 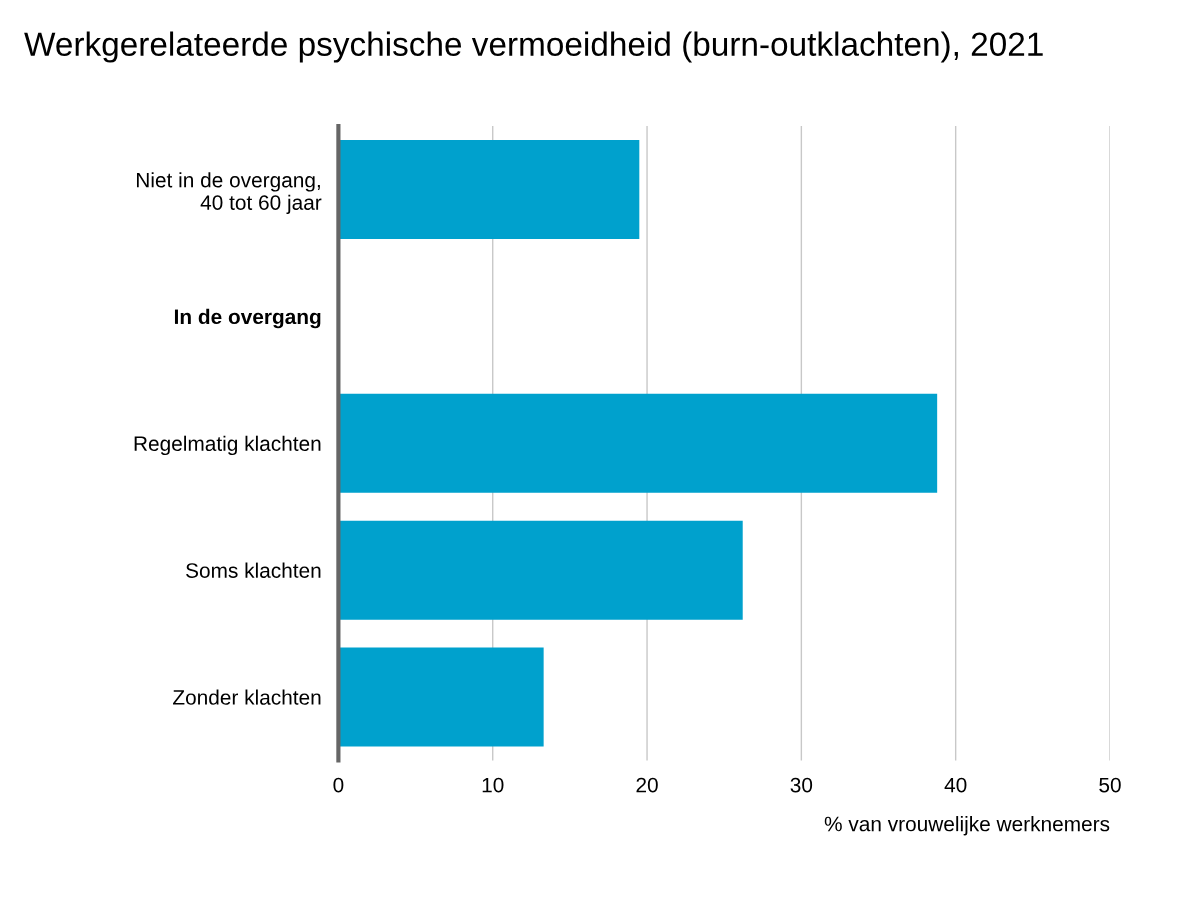 I want to click on x-axis-title: % van vrouwelijke werknemers, so click(x=967, y=826).